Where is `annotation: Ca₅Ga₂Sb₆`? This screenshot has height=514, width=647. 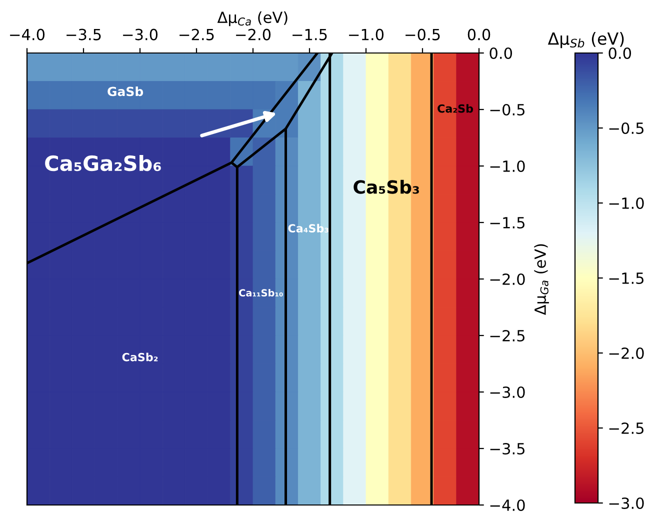 annotation: Ca₅Ga₂Sb₆ is located at coordinates (103, 163).